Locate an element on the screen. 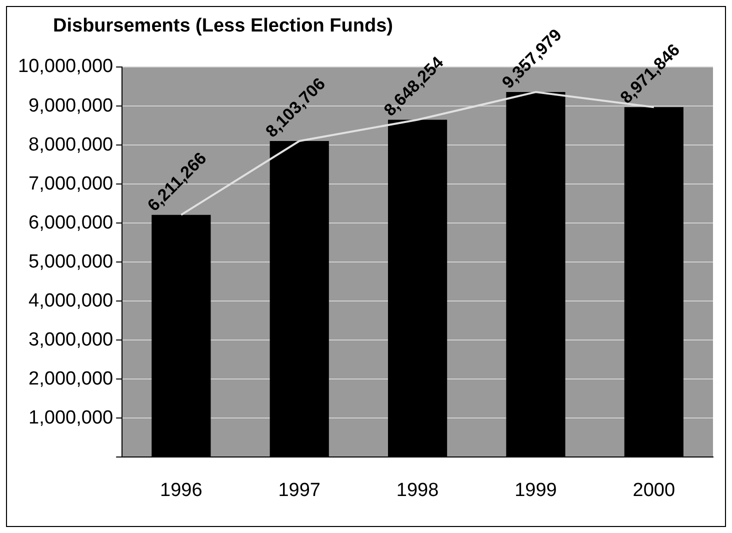 This screenshot has height=533, width=732. y-tick-label: 4,000,000 is located at coordinates (71, 301).